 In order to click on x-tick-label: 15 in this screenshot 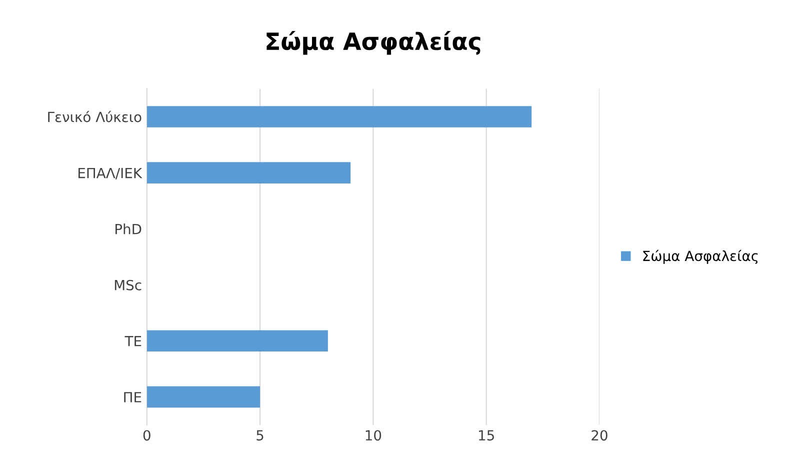, I will do `click(486, 435)`.